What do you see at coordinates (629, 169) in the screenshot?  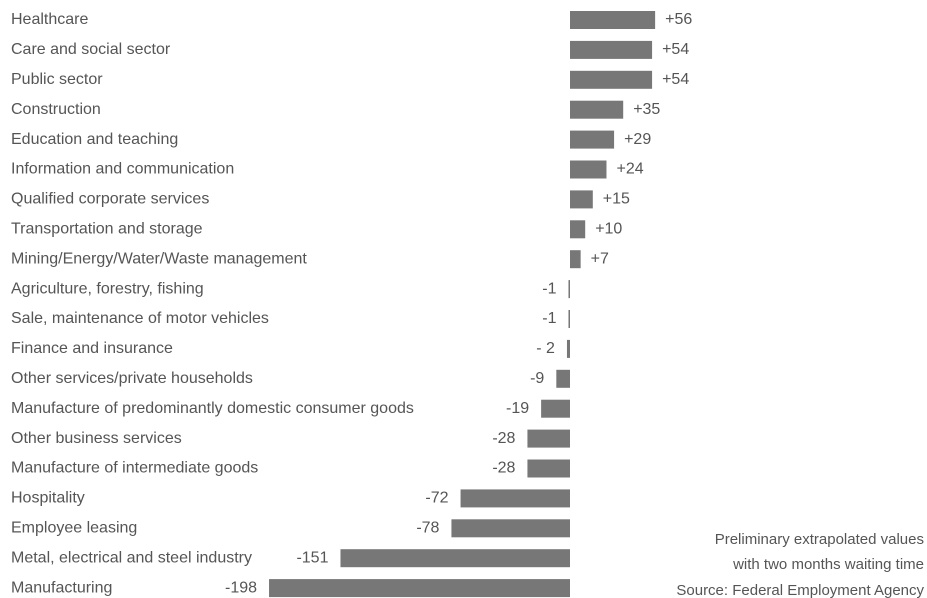 I see `value-label: +24` at bounding box center [629, 169].